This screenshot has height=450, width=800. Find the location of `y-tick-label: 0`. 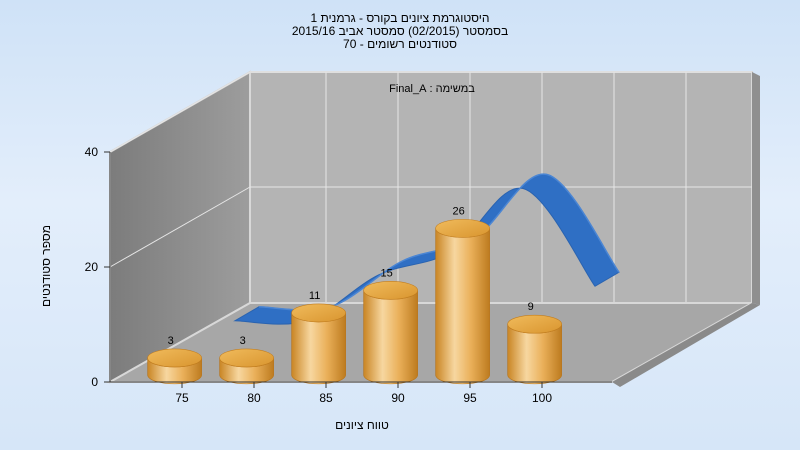

y-tick-label: 0 is located at coordinates (94, 382).